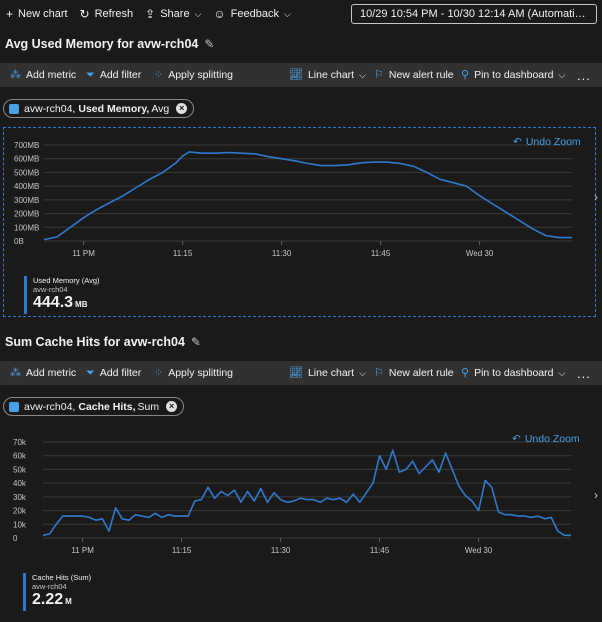  I want to click on legend-value: 2.22 M, so click(61, 601).